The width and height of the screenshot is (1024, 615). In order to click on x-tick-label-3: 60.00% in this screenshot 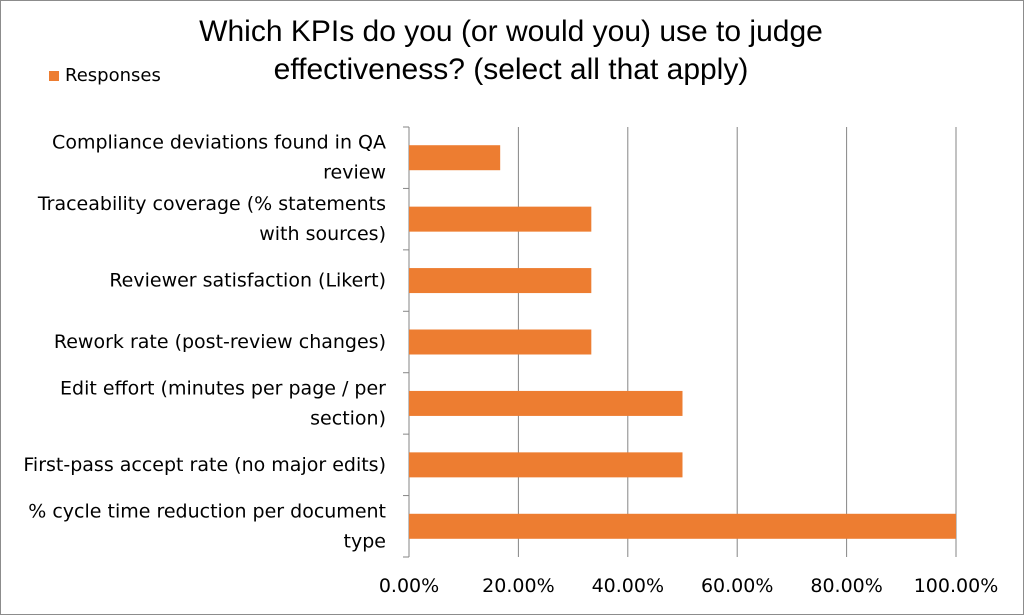, I will do `click(737, 586)`.